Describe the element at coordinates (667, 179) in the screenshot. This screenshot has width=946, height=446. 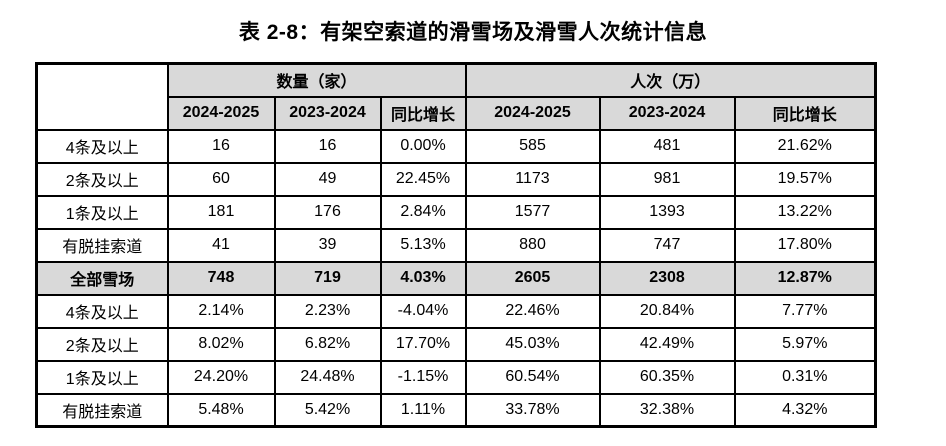
I see `data-cell: 981` at that location.